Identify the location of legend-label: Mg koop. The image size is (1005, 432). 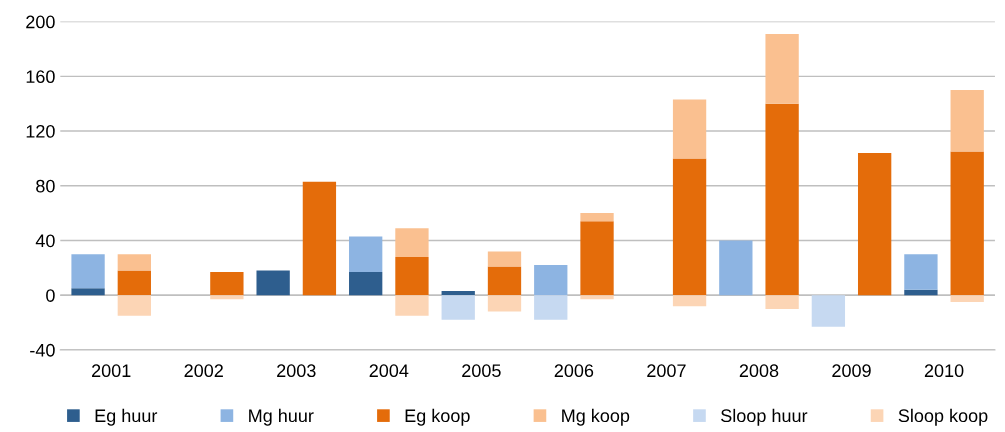
(596, 417).